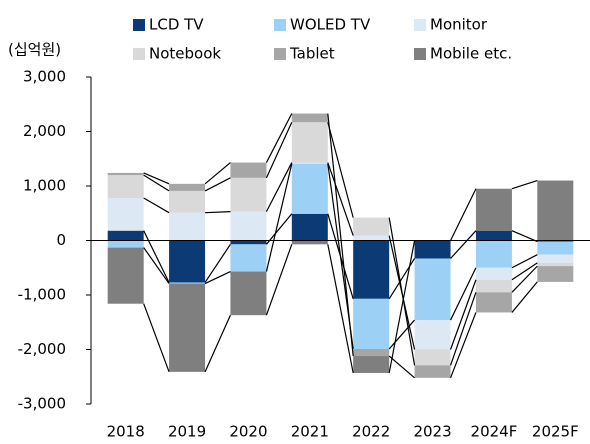  Describe the element at coordinates (248, 432) in the screenshot. I see `x-tick-label: 2020` at that location.